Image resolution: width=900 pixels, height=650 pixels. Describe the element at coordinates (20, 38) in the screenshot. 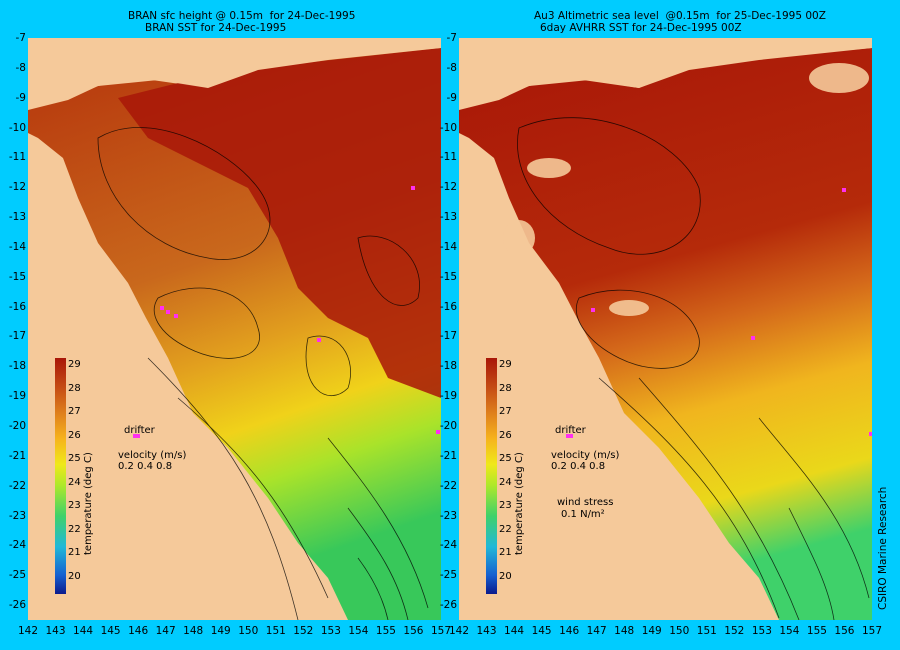

I see `y-tick-left: -7` at that location.